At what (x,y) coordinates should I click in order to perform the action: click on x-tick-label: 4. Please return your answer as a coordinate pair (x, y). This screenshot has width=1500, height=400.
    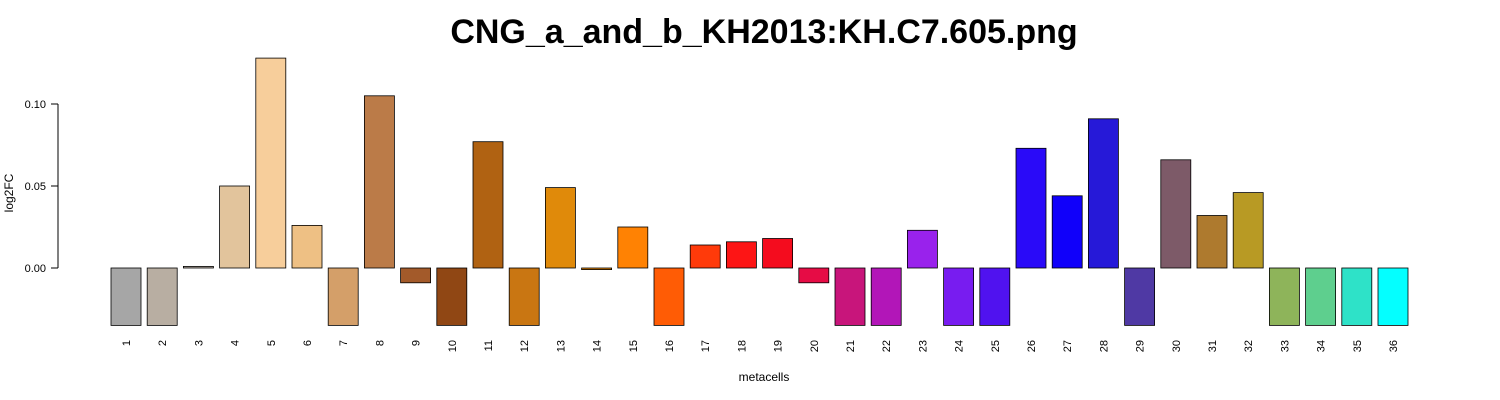
    Looking at the image, I should click on (236, 343).